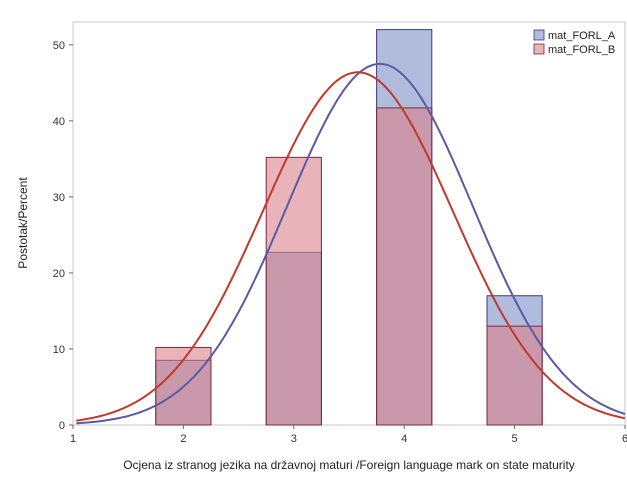 Image resolution: width=627 pixels, height=479 pixels. I want to click on legend-swatch-mat-forl-b, so click(539, 49).